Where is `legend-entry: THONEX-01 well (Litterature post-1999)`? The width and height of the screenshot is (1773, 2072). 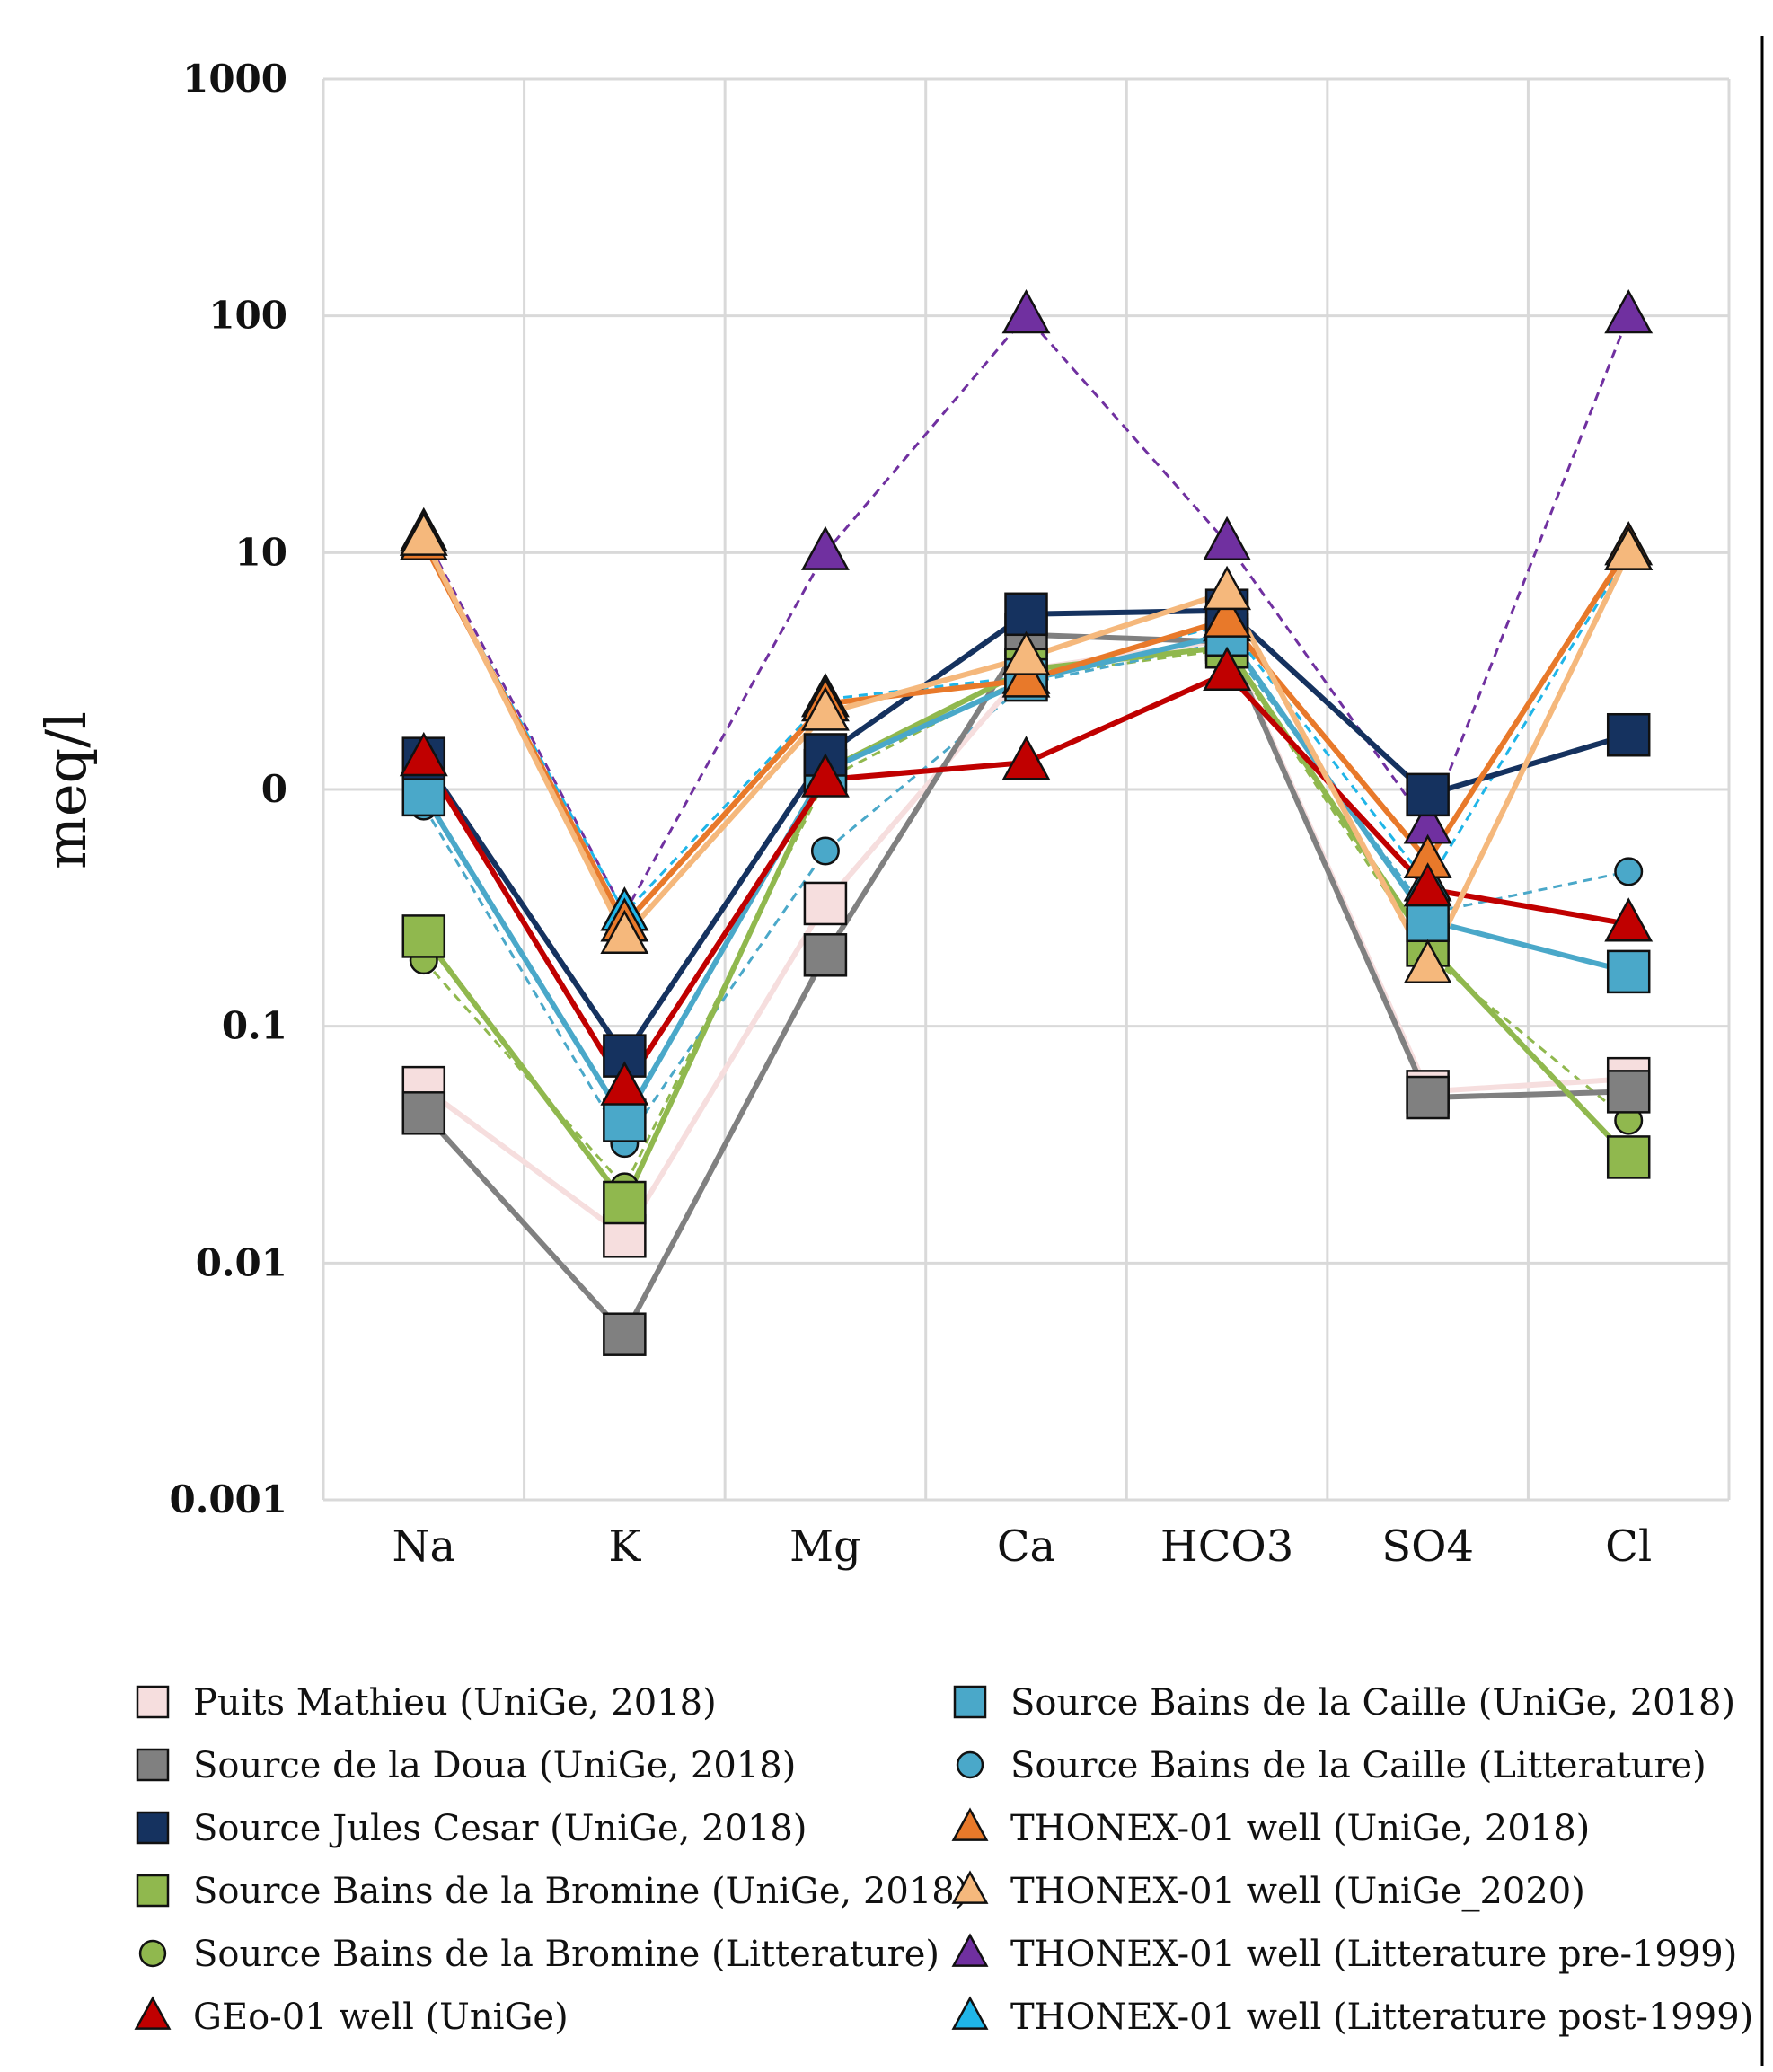 legend-entry: THONEX-01 well (Litterature post-1999) is located at coordinates (1381, 2017).